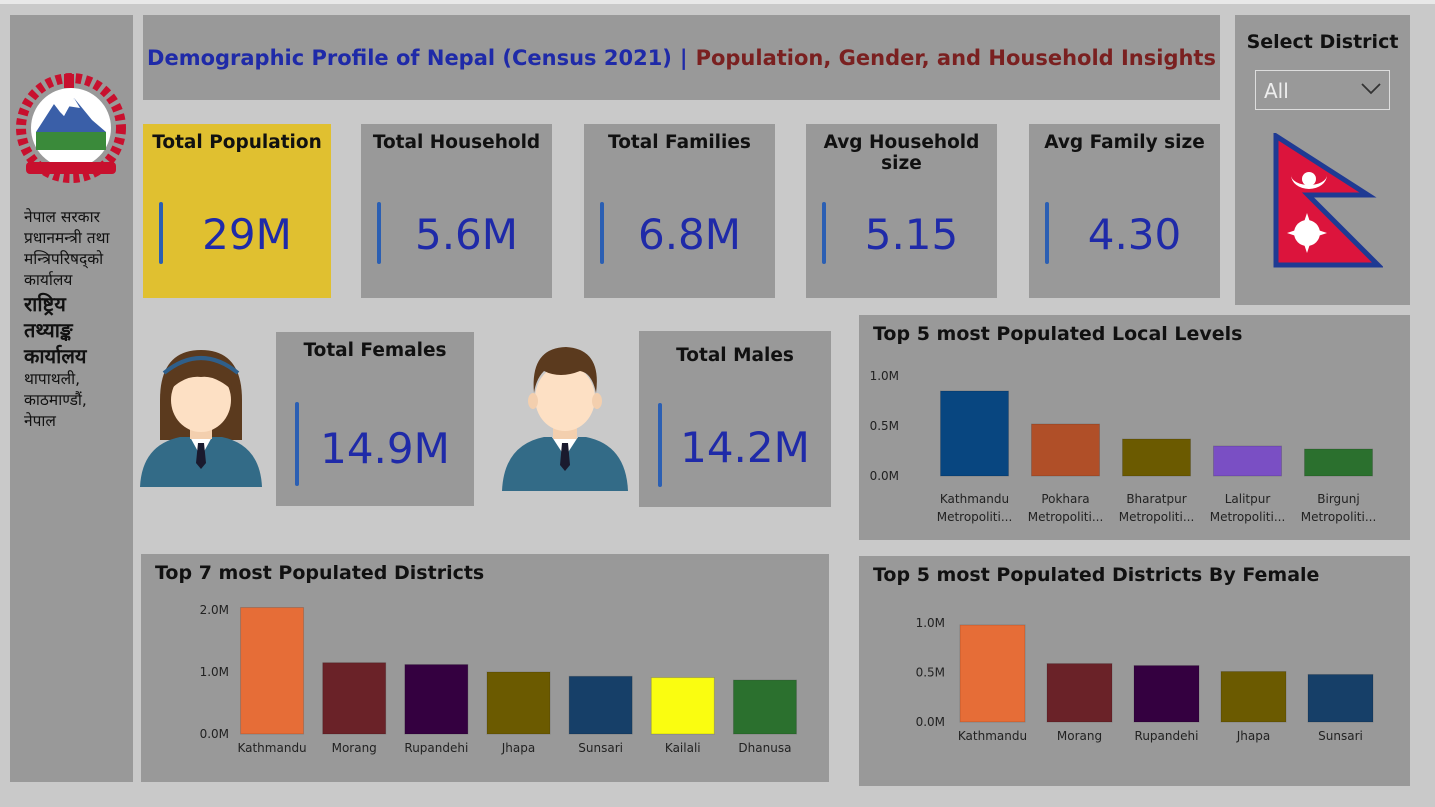 Image resolution: width=1435 pixels, height=807 pixels. What do you see at coordinates (67, 238) in the screenshot?
I see `office-line: प्रधानमन्त्री तथा` at bounding box center [67, 238].